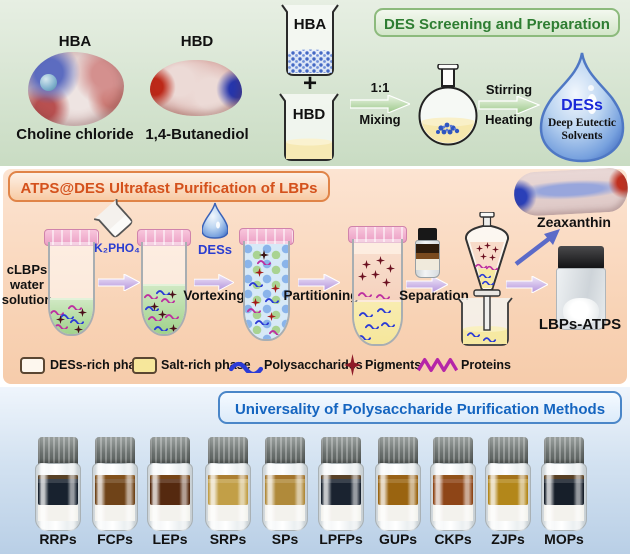  What do you see at coordinates (119, 282) in the screenshot?
I see `add-salt-arrow` at bounding box center [119, 282].